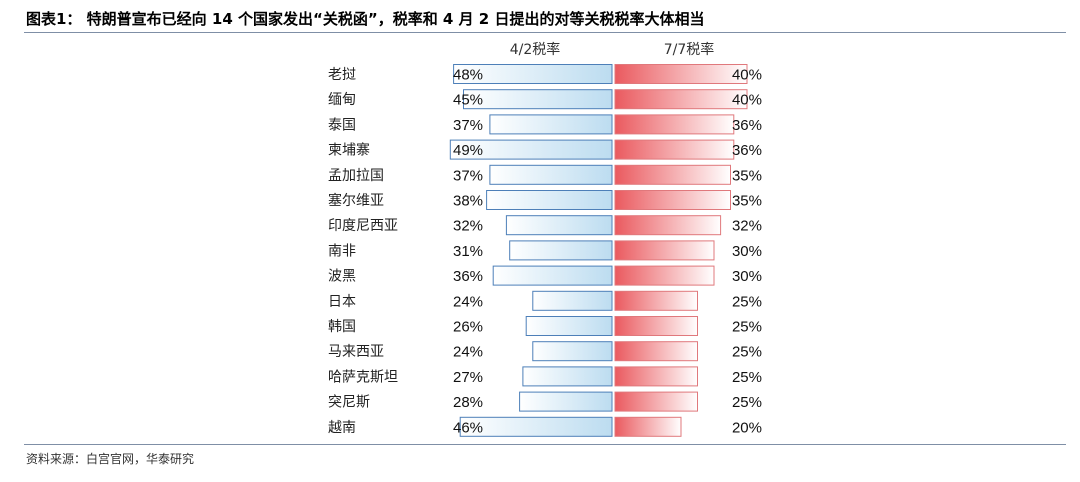 This screenshot has height=482, width=1080. Describe the element at coordinates (468, 100) in the screenshot. I see `value-label-left: 45%` at that location.